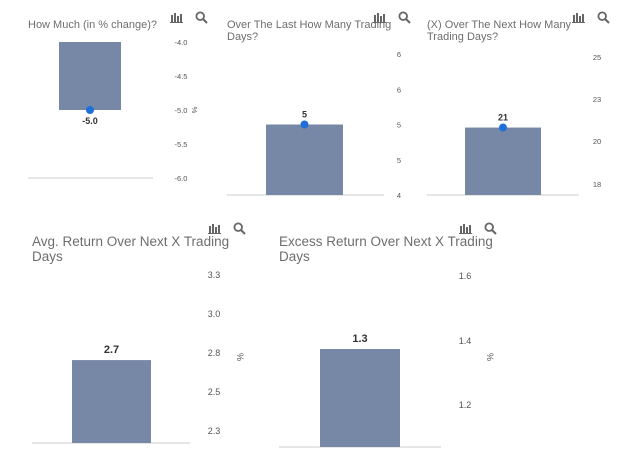  What do you see at coordinates (214, 275) in the screenshot?
I see `y-tick-label: 3.3` at bounding box center [214, 275].